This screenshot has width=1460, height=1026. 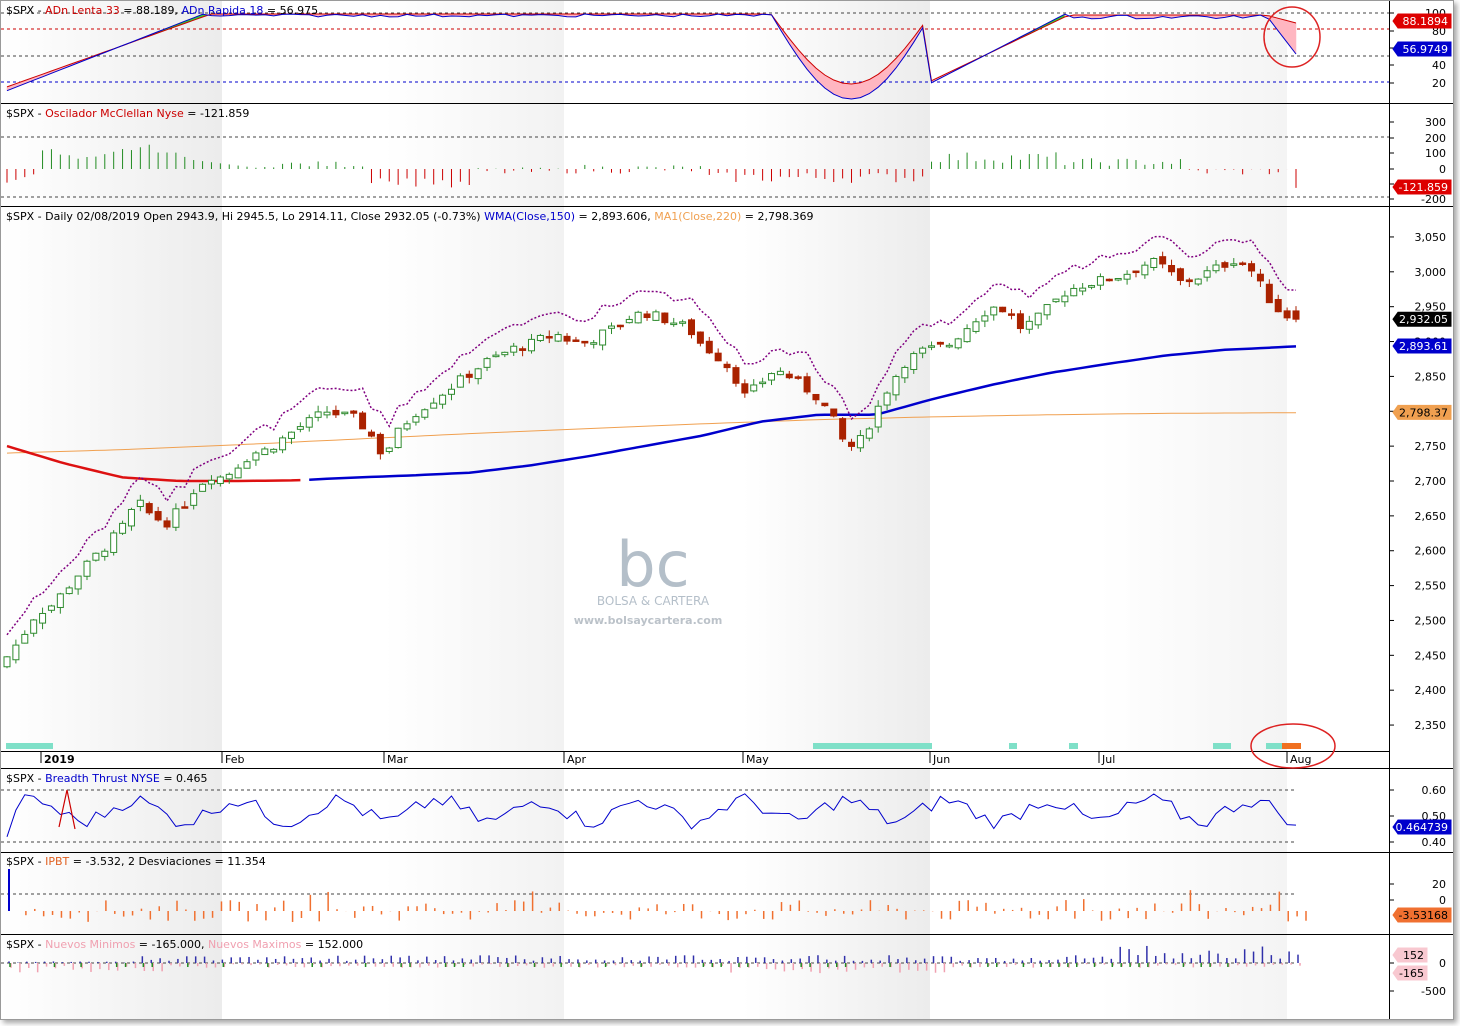 I want to click on ipbt-axis-tick-label: 20, so click(x=1439, y=884).